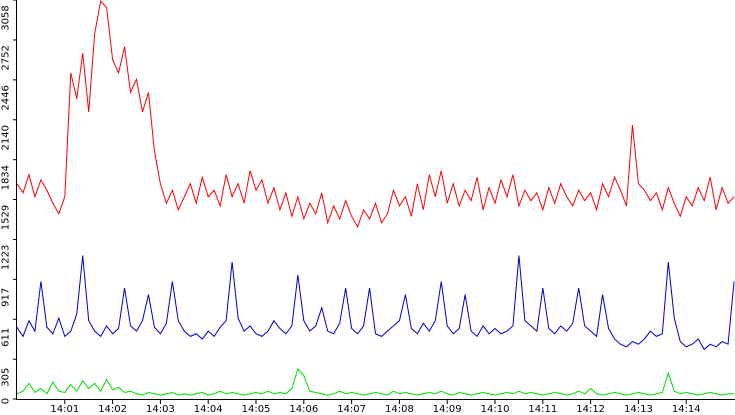  I want to click on y-tick-label: 2446, so click(5, 97).